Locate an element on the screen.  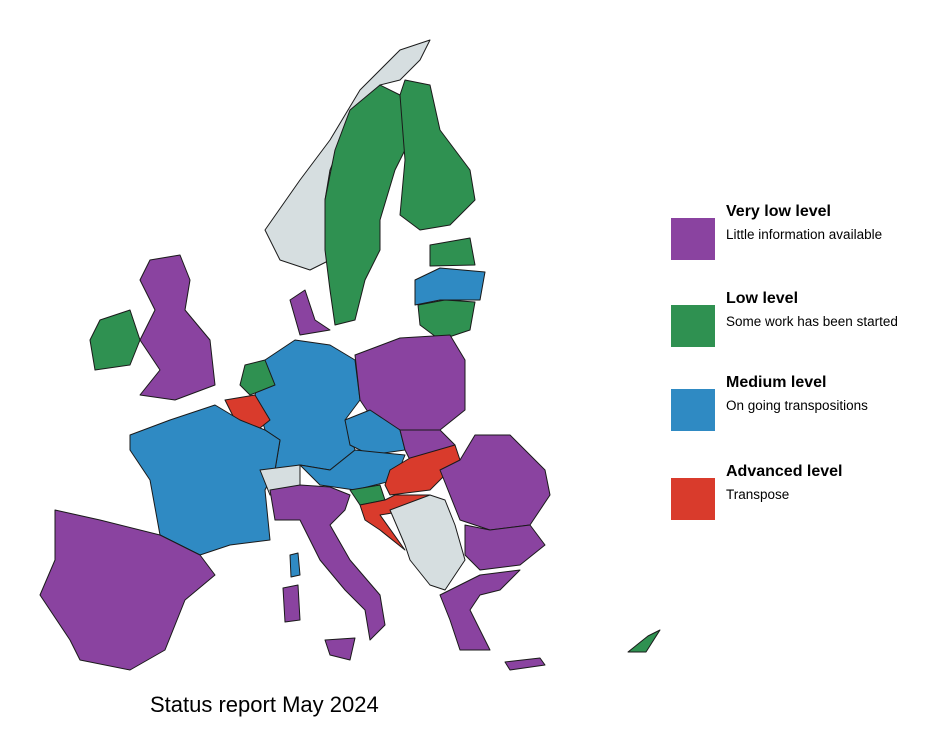
sweden is located at coordinates (367, 205).